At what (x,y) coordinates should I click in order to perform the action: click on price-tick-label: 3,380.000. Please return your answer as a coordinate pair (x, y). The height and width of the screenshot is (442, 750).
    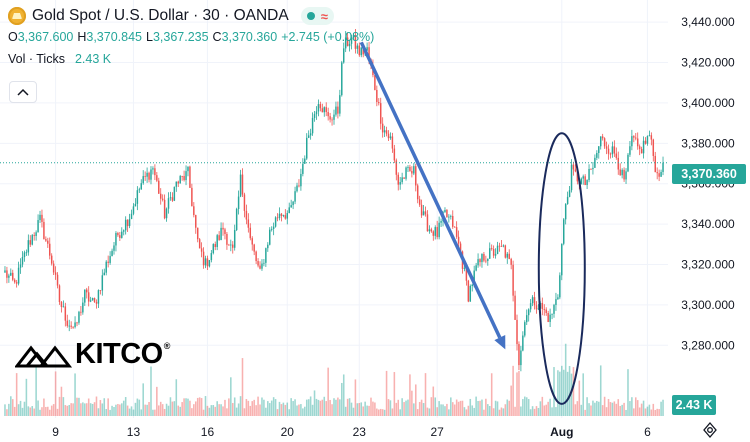
    Looking at the image, I should click on (708, 143).